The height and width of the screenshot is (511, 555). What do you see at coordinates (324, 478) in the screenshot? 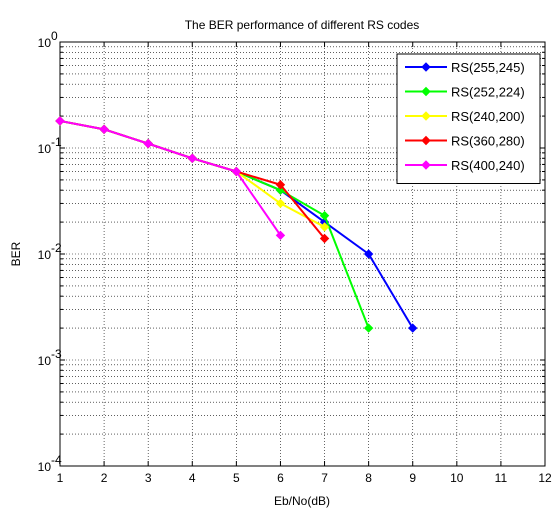
I see `x-tick-label: 7` at bounding box center [324, 478].